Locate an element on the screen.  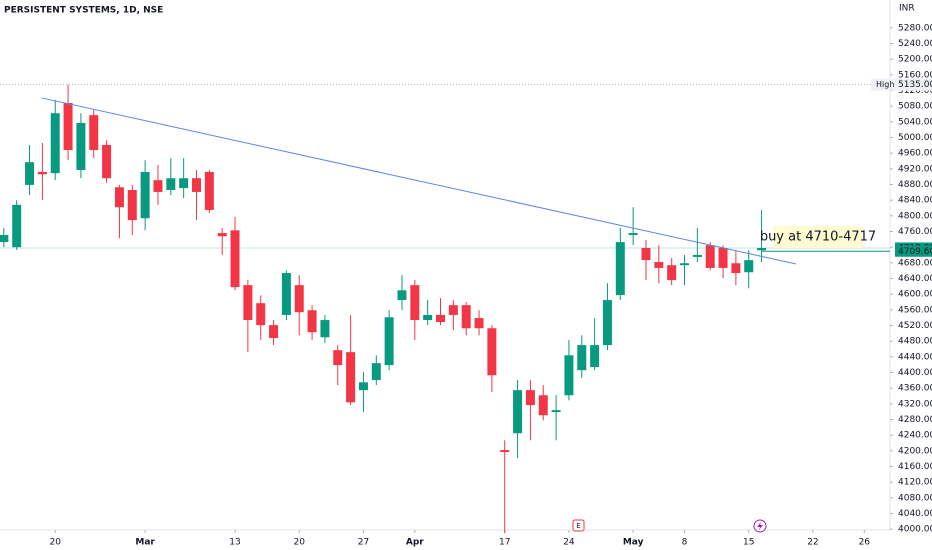
high-name: High is located at coordinates (885, 84).